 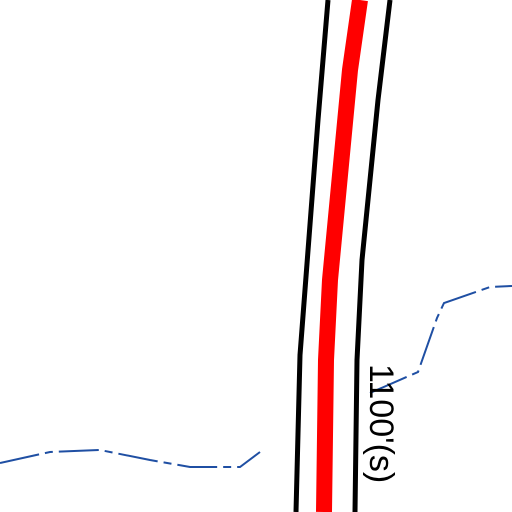 What do you see at coordinates (342, 256) in the screenshot?
I see `road-centerline` at bounding box center [342, 256].